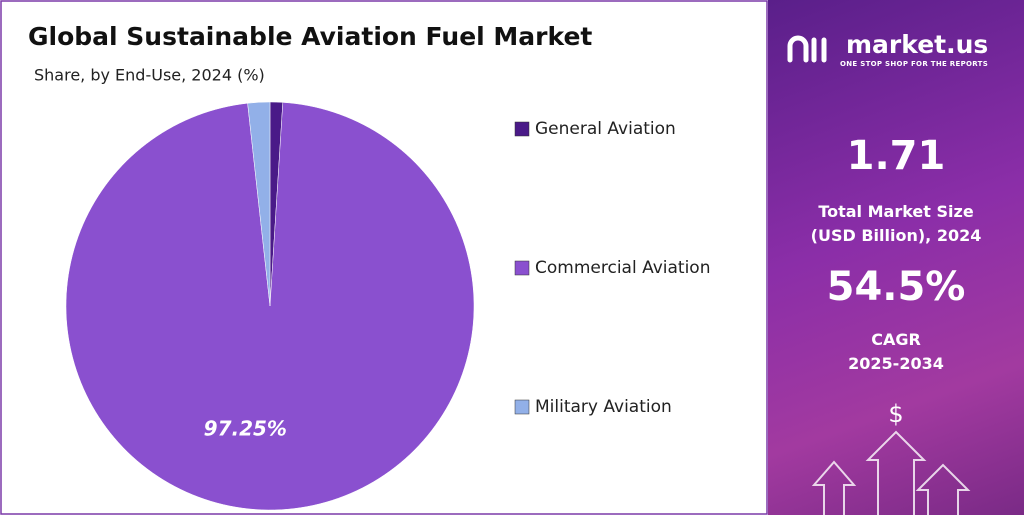  Describe the element at coordinates (807, 49) in the screenshot. I see `logo-icon` at that location.